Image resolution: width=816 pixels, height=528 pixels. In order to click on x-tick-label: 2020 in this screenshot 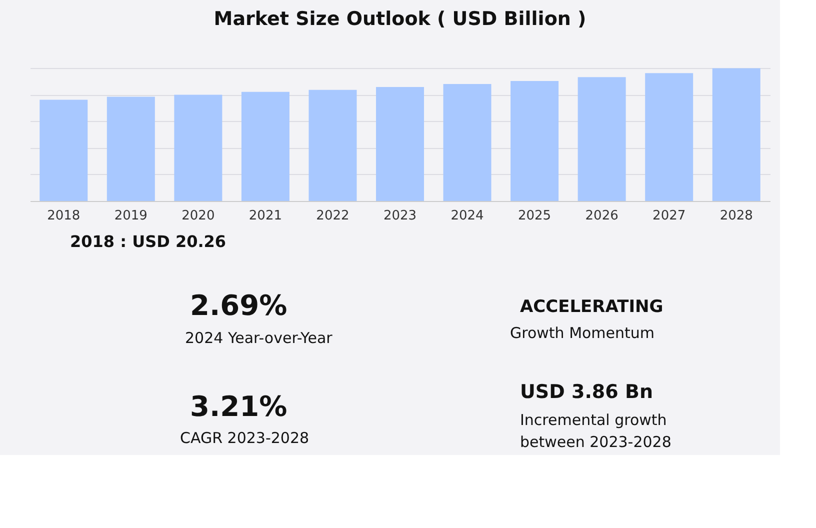, I will do `click(198, 216)`.